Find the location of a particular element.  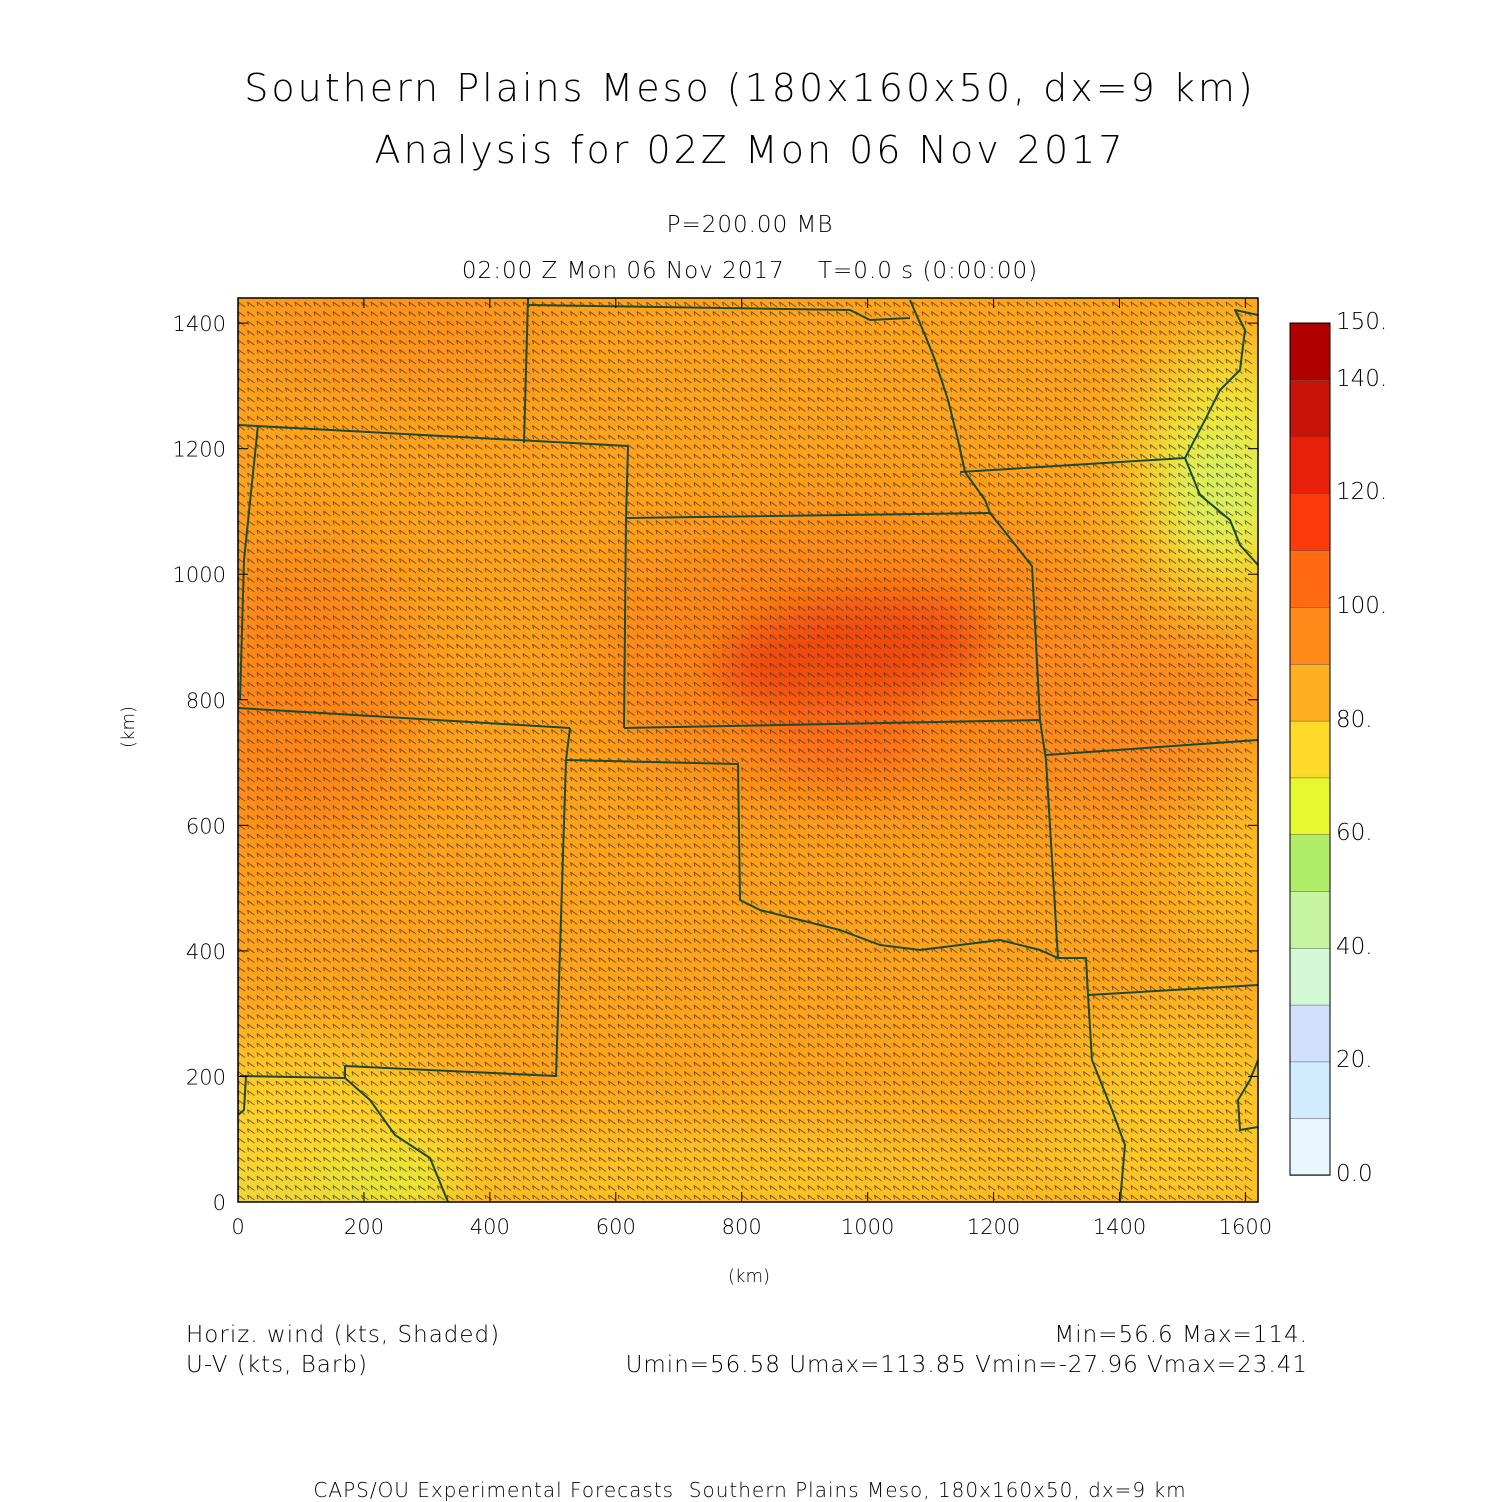

colorbar-label: 150. is located at coordinates (1362, 322).